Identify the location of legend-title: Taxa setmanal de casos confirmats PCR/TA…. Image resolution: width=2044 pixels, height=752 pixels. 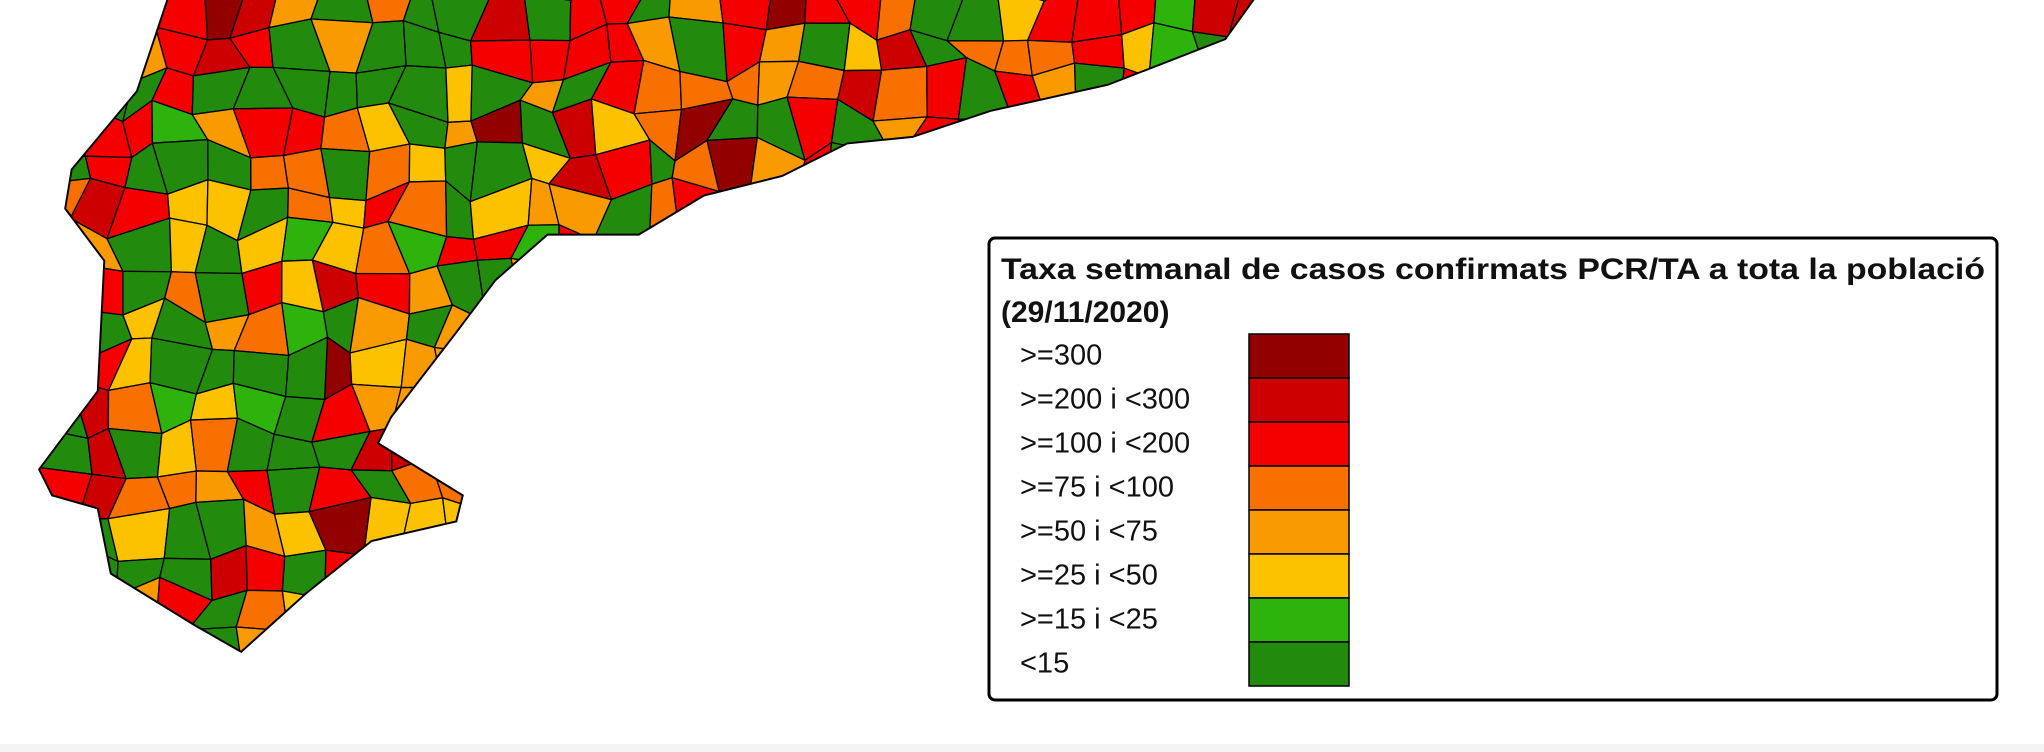
(1493, 269).